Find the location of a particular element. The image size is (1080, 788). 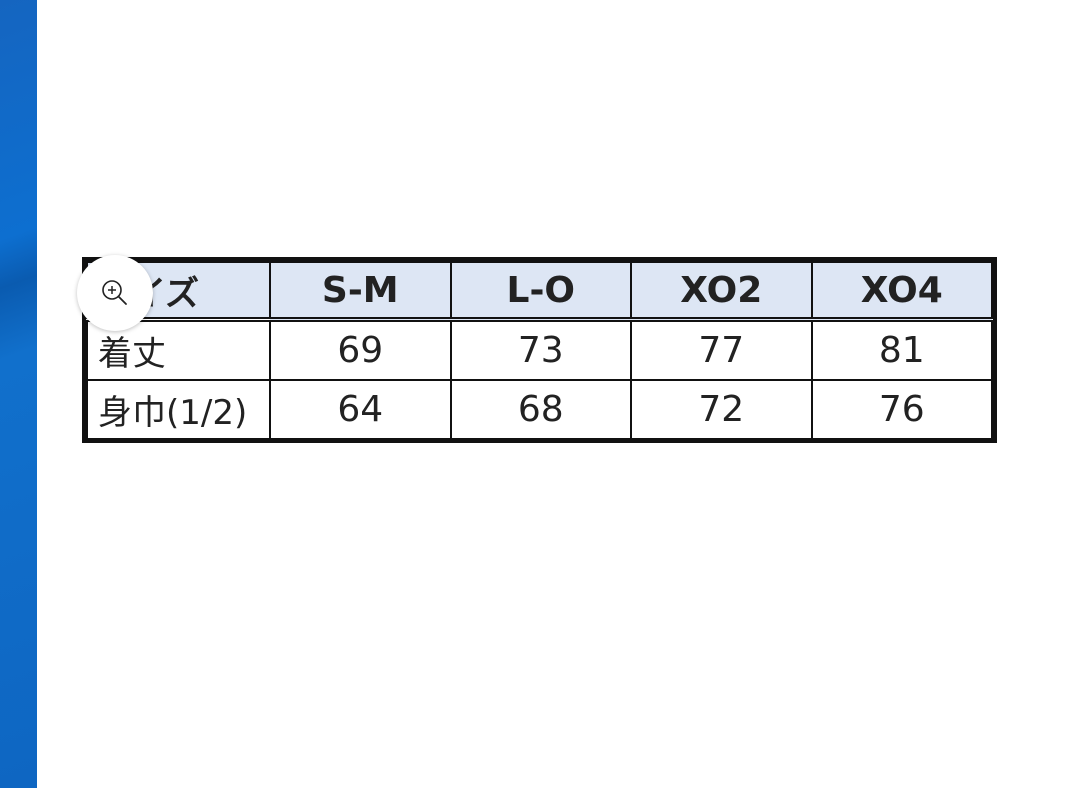

header-cell: L-O is located at coordinates (540, 291).